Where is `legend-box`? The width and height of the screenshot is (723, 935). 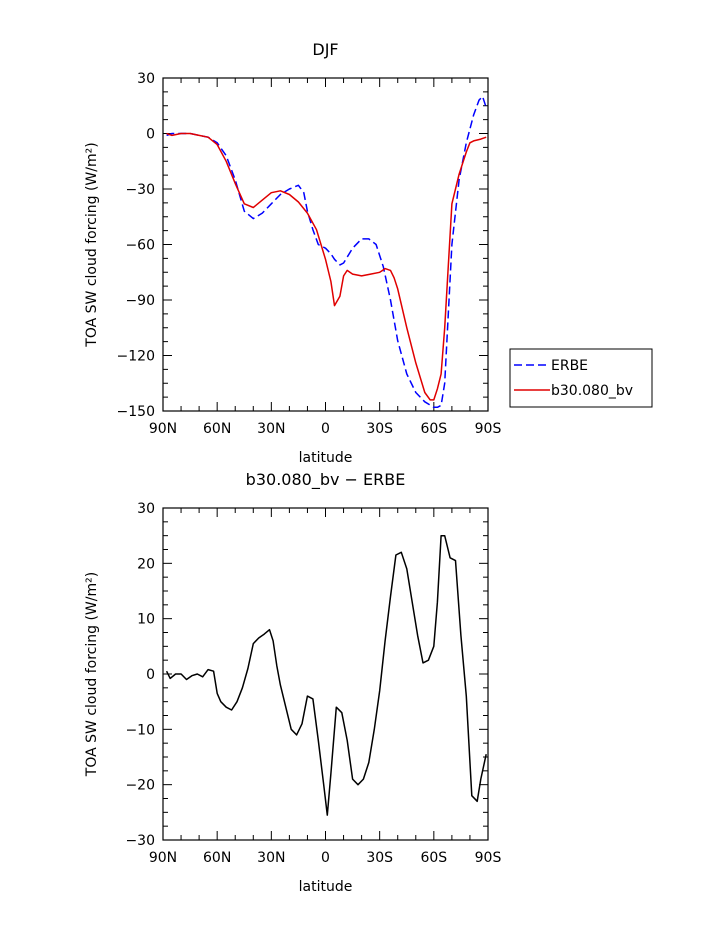
legend-box is located at coordinates (581, 378).